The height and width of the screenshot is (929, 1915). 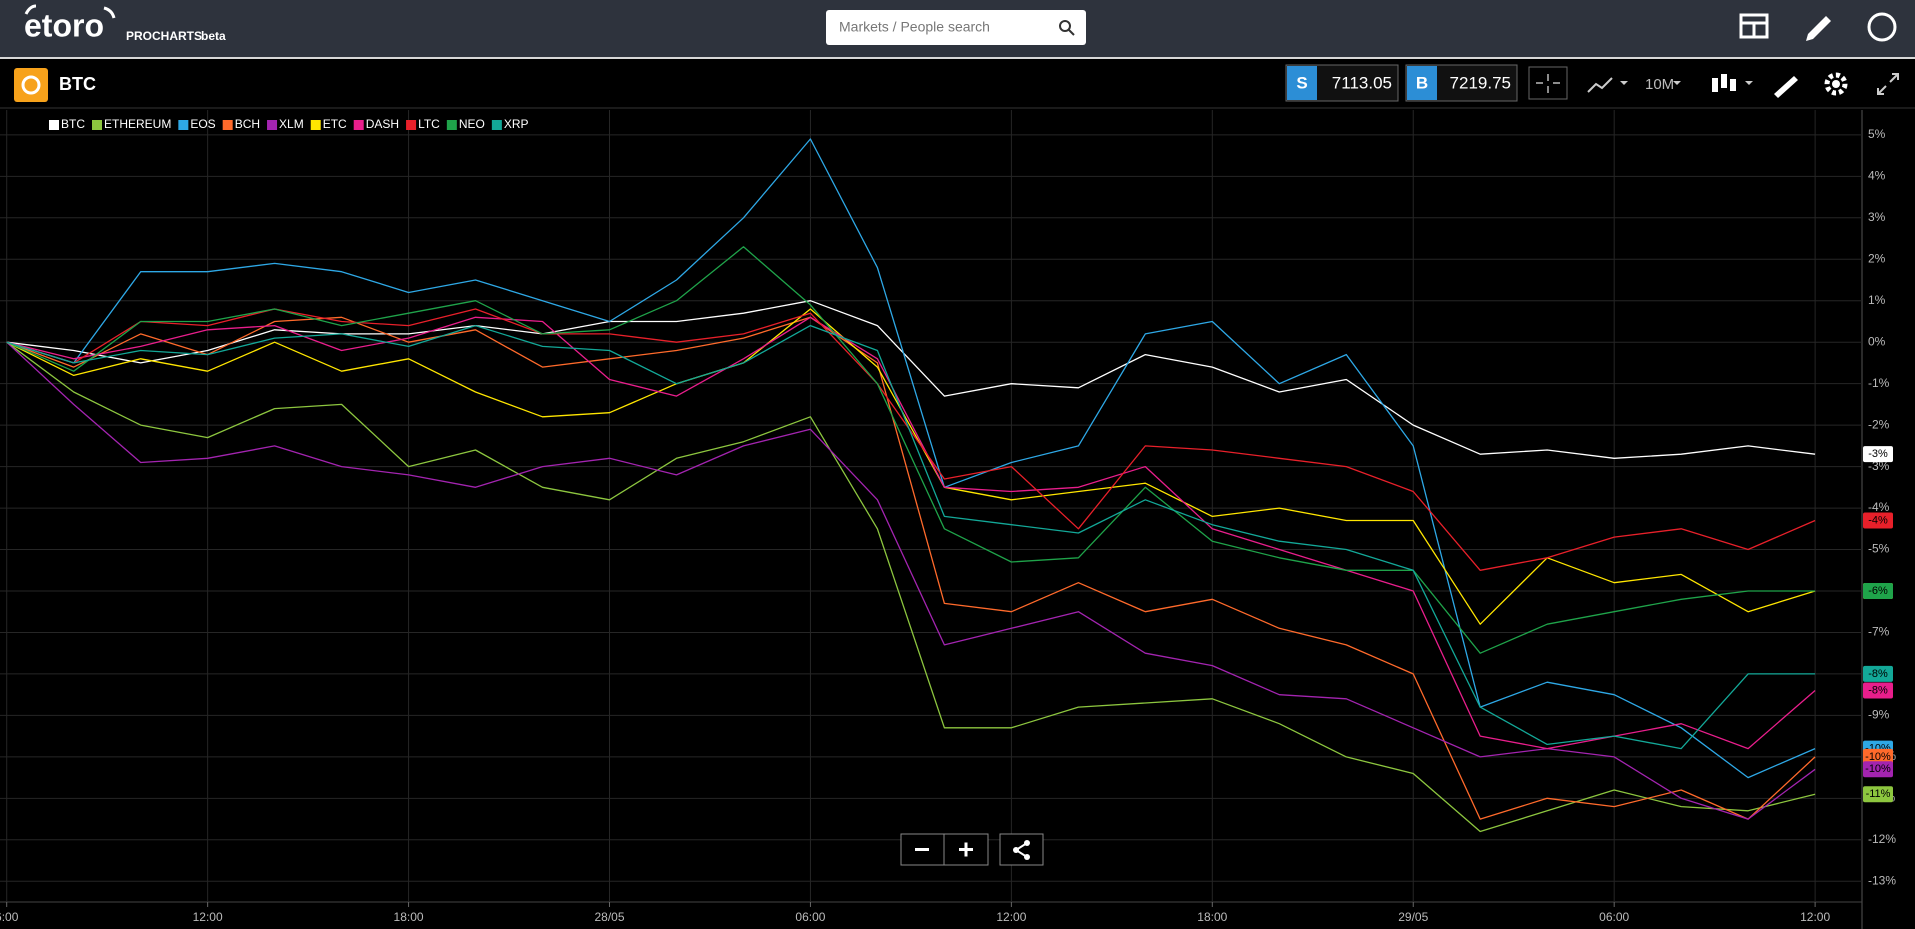 I want to click on x-tick-label: 29/05, so click(x=1413, y=917).